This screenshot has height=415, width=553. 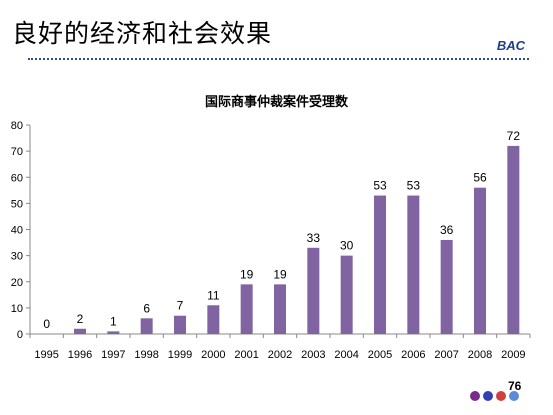 I want to click on x-tick-label-2000: 2000, so click(x=213, y=355).